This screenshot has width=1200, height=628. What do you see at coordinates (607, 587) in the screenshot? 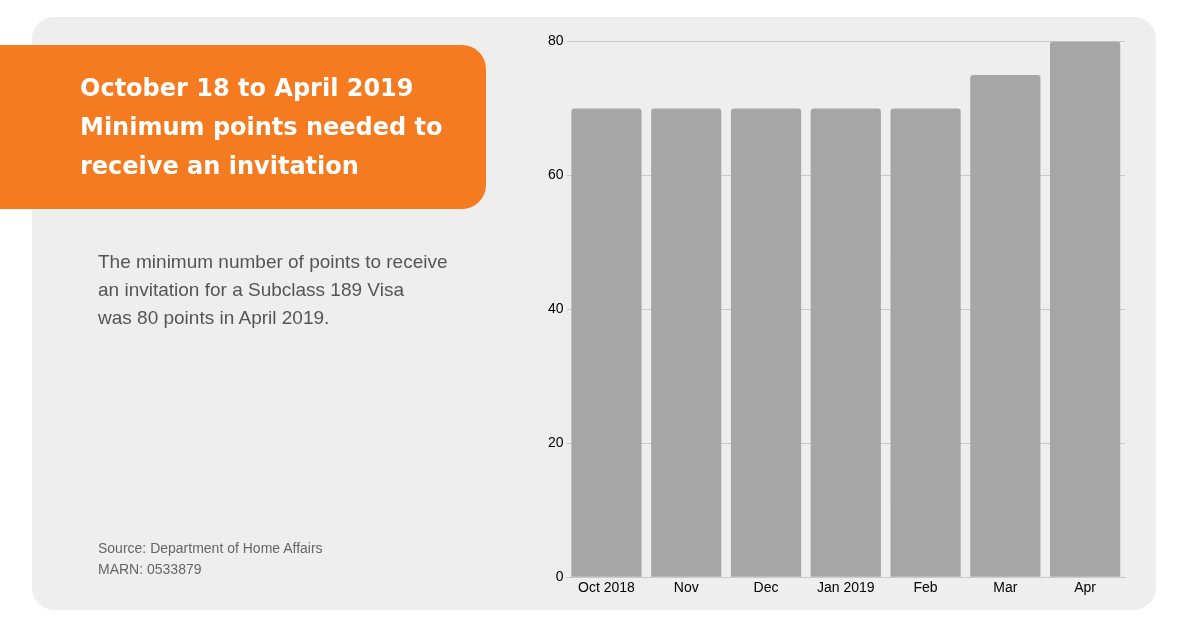
I see `x-tick-label: Oct 2018` at bounding box center [607, 587].